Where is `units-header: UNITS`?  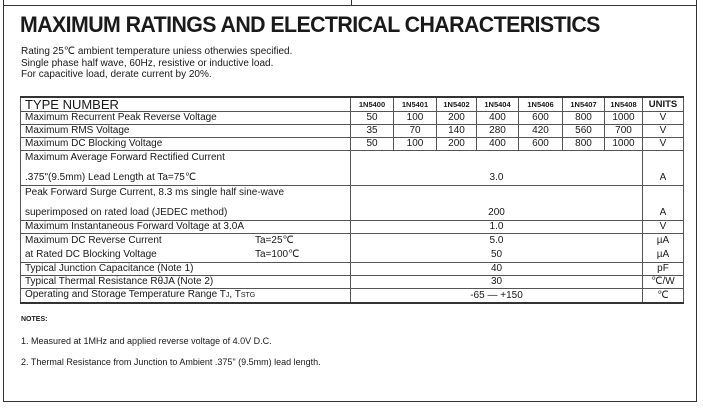 units-header: UNITS is located at coordinates (663, 104).